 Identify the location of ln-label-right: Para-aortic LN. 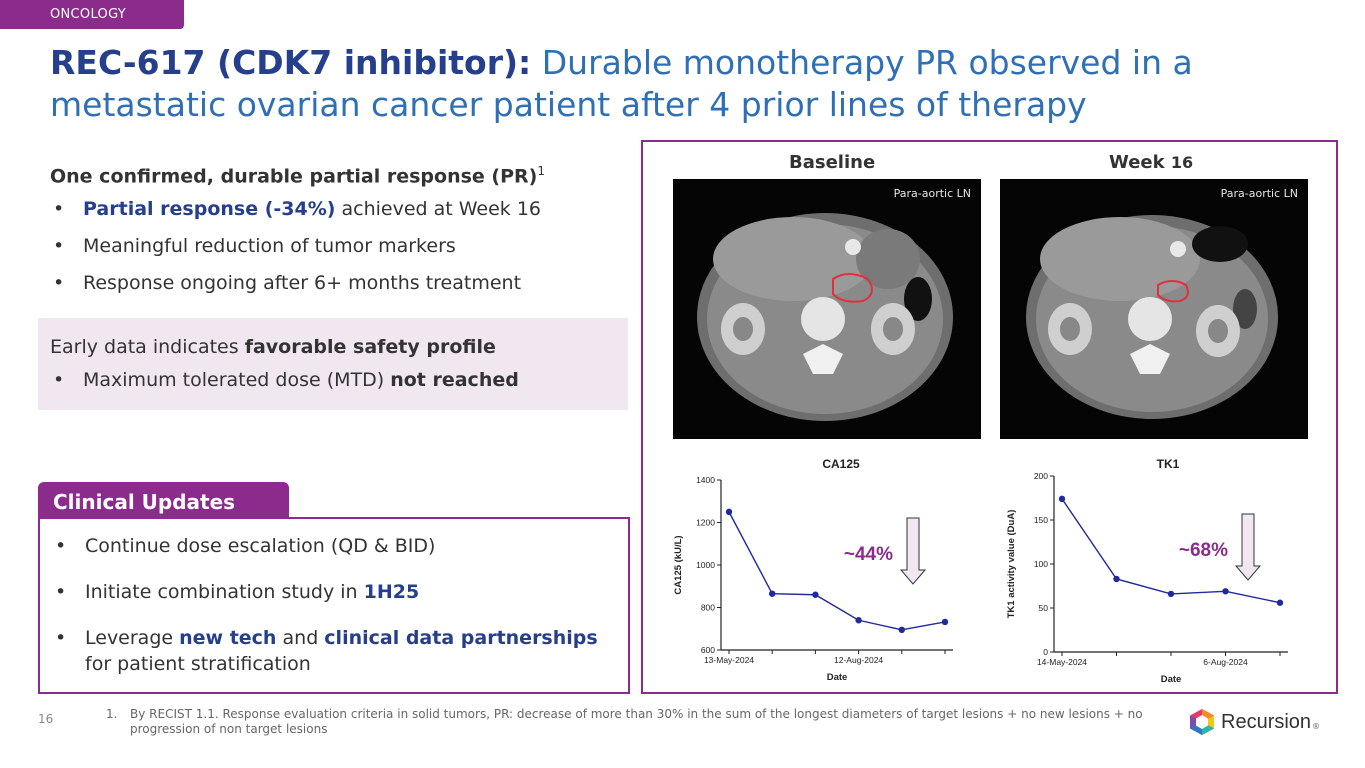
(1259, 193).